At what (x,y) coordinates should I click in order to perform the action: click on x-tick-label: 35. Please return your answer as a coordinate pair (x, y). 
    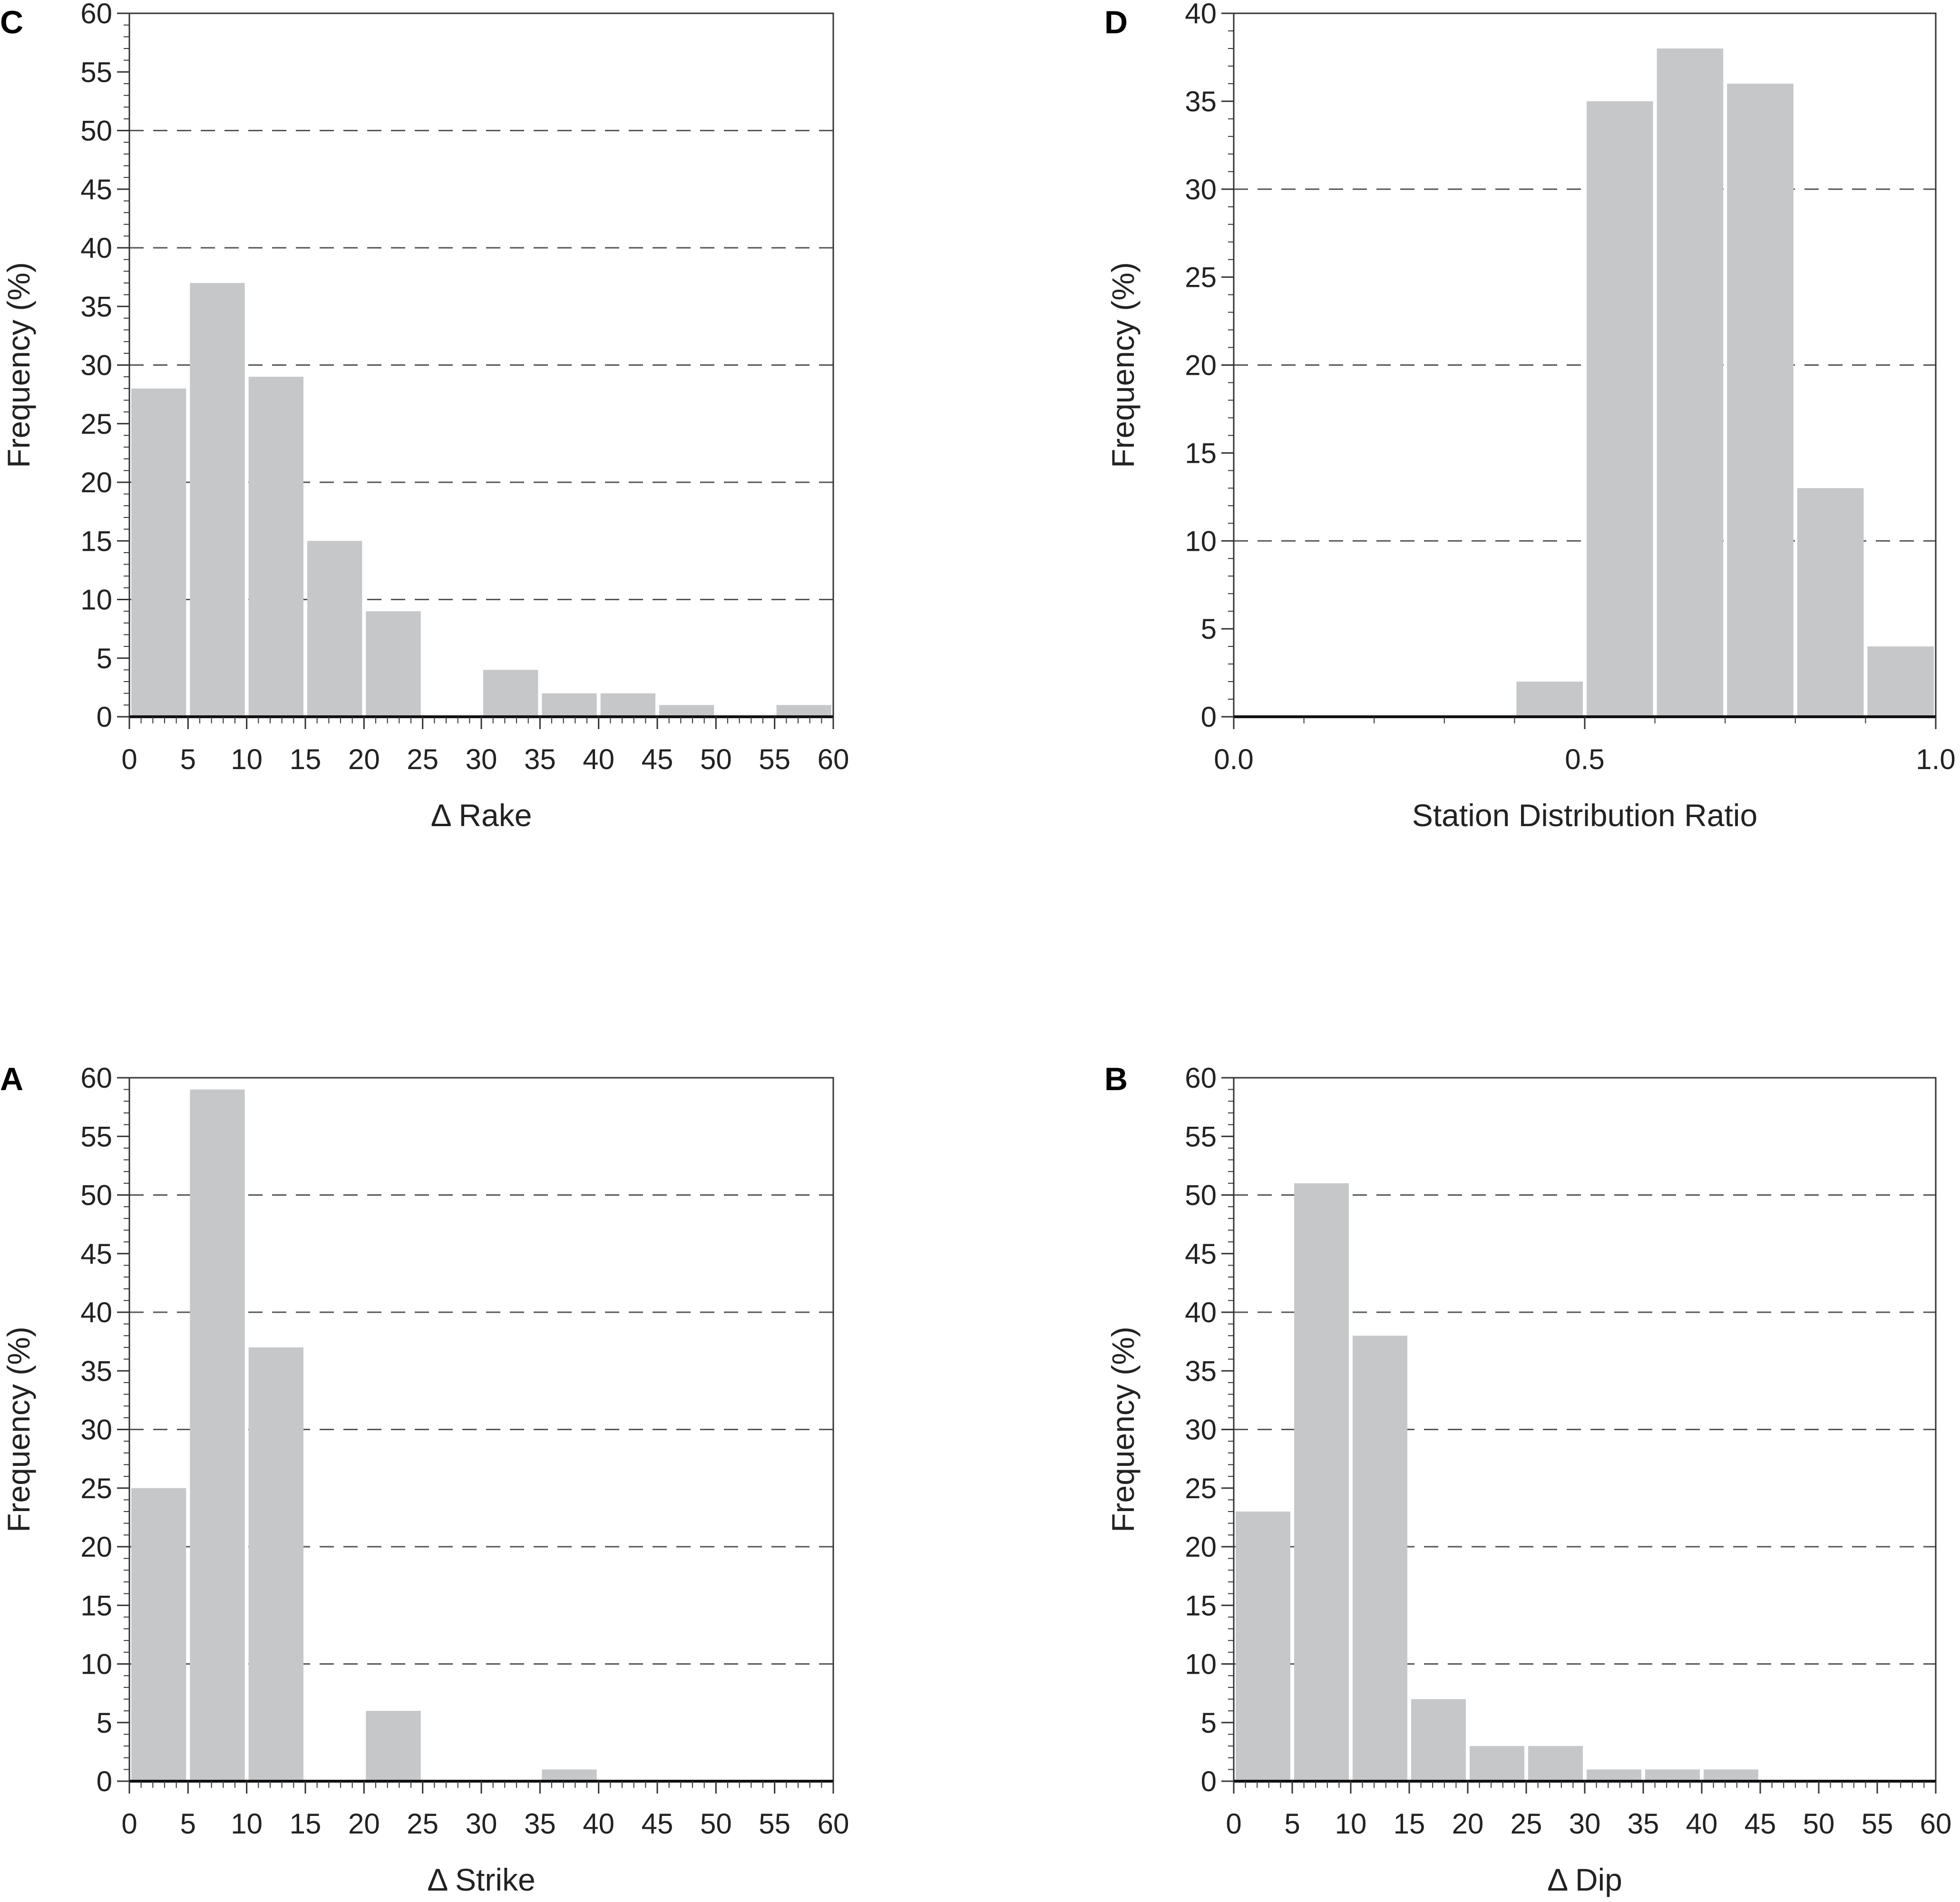
    Looking at the image, I should click on (540, 759).